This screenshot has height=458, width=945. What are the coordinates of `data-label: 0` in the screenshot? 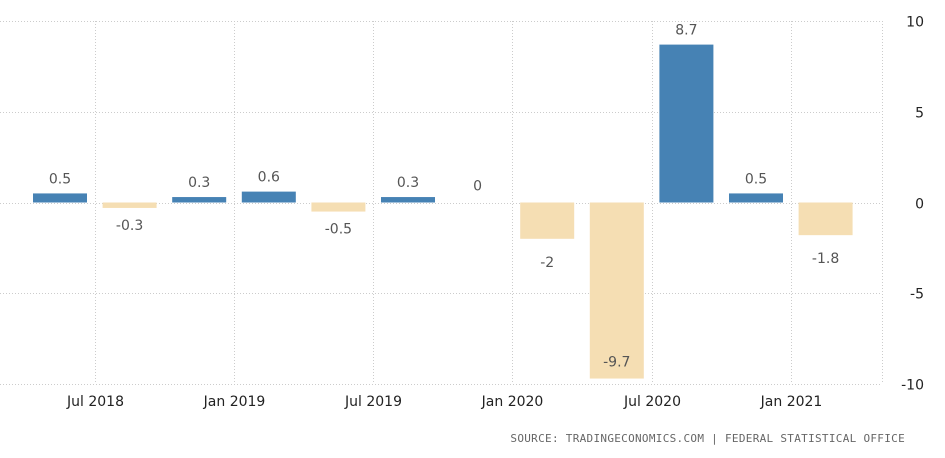 It's located at (477, 187).